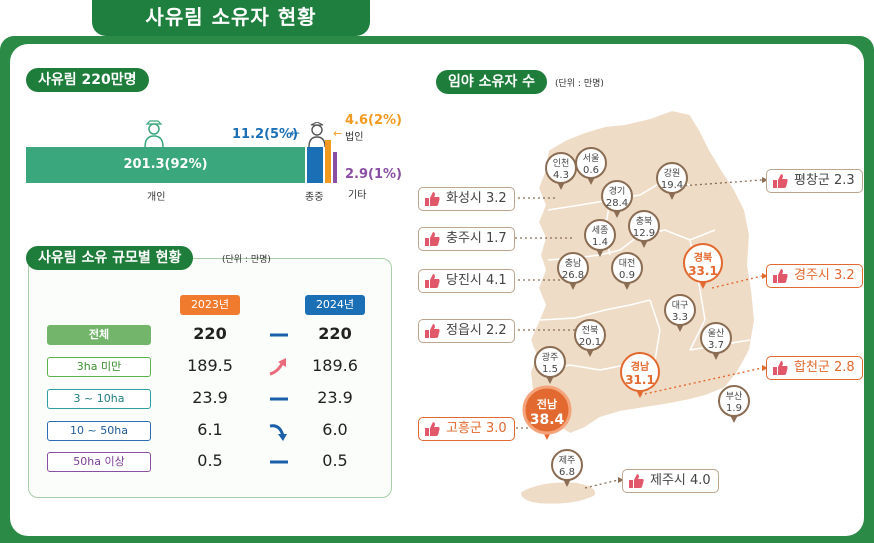 This screenshot has width=874, height=543. I want to click on table-row-label: 10 ~ 50ha, so click(99, 431).